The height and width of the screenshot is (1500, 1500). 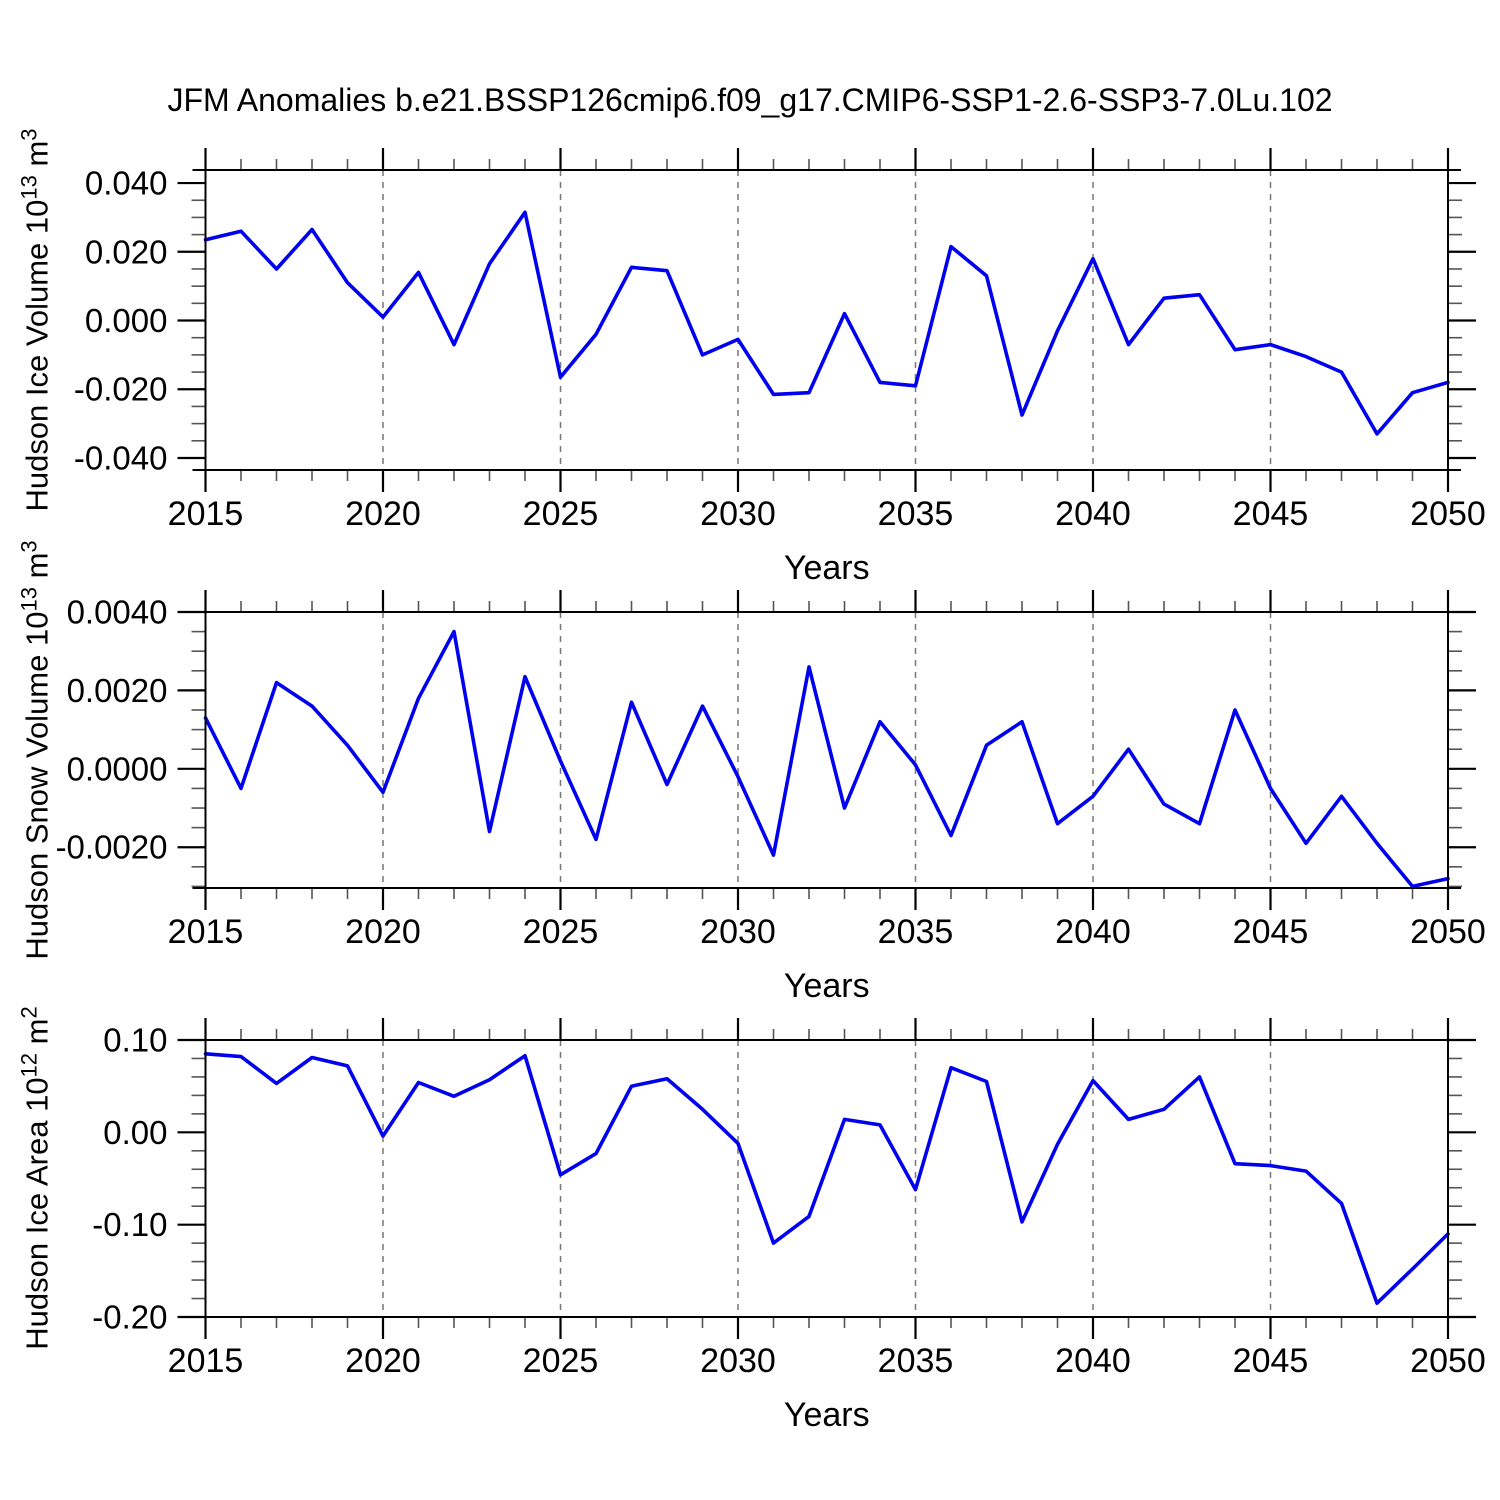 What do you see at coordinates (135, 1132) in the screenshot?
I see `svg-text: 0.00` at bounding box center [135, 1132].